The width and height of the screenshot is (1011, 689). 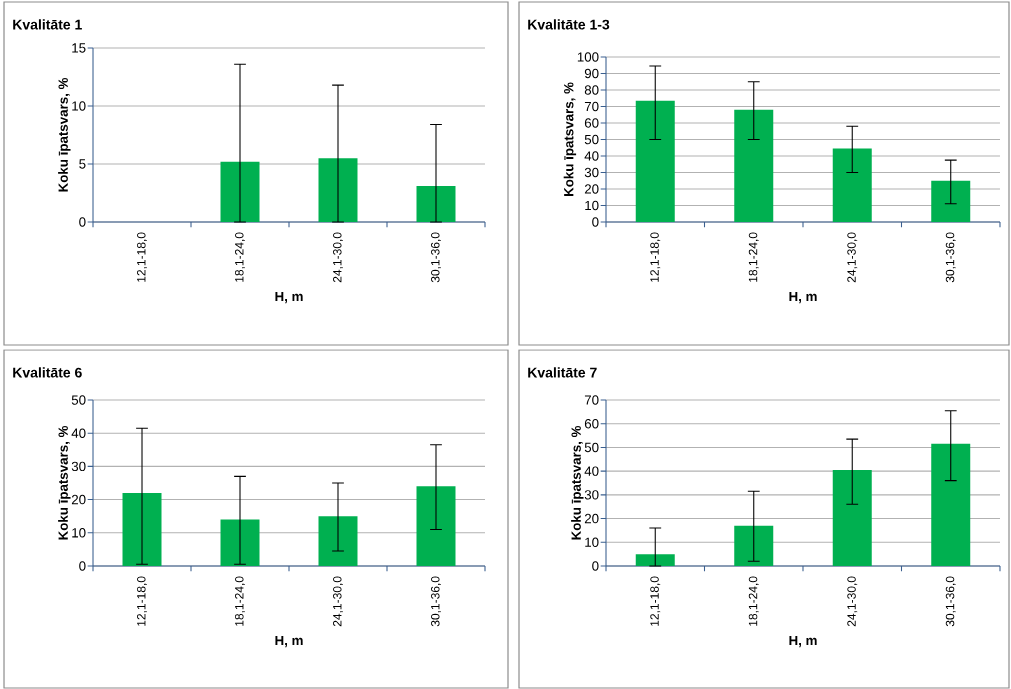 I want to click on y-tick-label: 80, so click(x=591, y=90).